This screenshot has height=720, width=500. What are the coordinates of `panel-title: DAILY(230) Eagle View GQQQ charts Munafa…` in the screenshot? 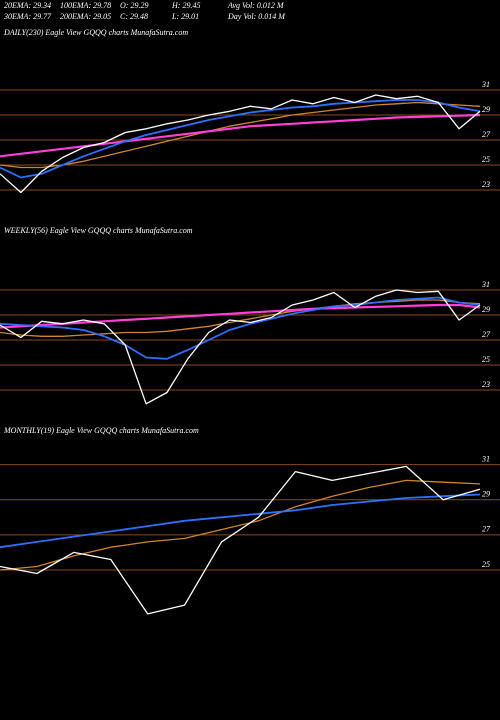 It's located at (95, 32).